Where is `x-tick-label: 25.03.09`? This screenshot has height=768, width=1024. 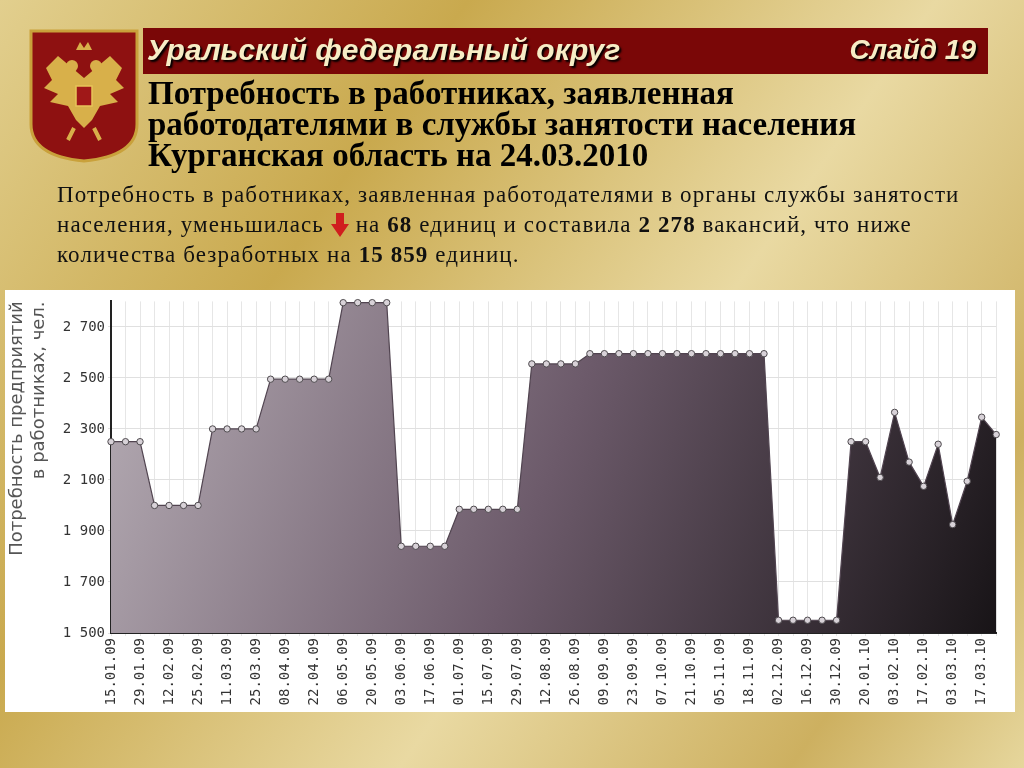
x-tick-label: 25.03.09 is located at coordinates (254, 672).